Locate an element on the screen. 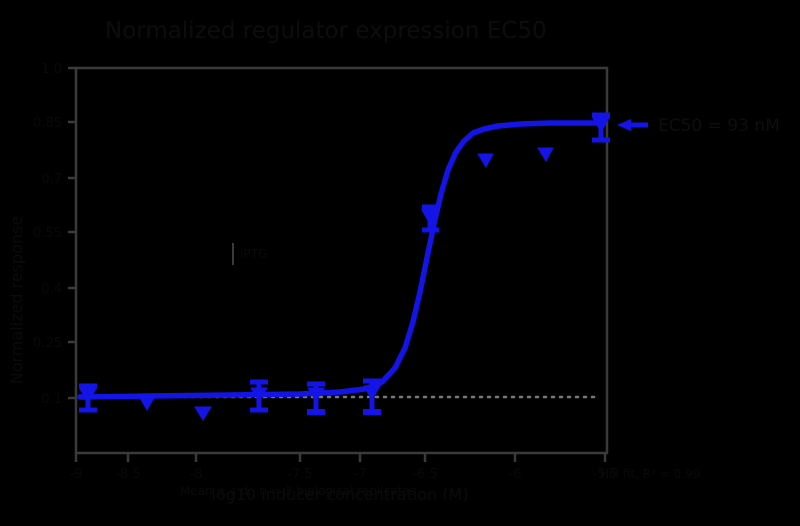 This screenshot has height=526, width=800. y-axis-ticklabels: 1.0 0.85 0.7 0.55 0.4 0.25 0.1 is located at coordinates (47, 234).